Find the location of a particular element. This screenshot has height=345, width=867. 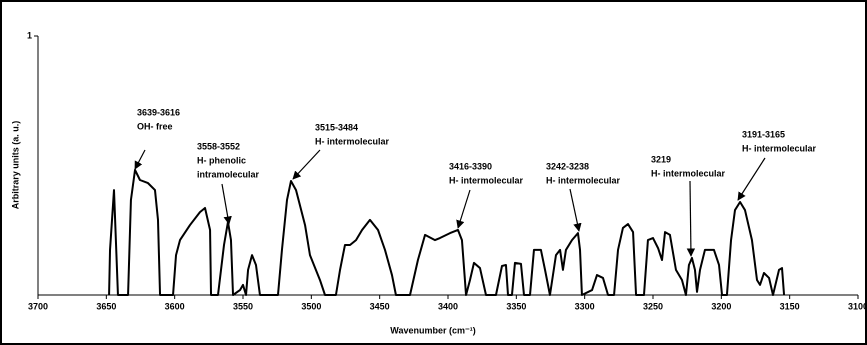

annotation-text: OH- free is located at coordinates (155, 126).